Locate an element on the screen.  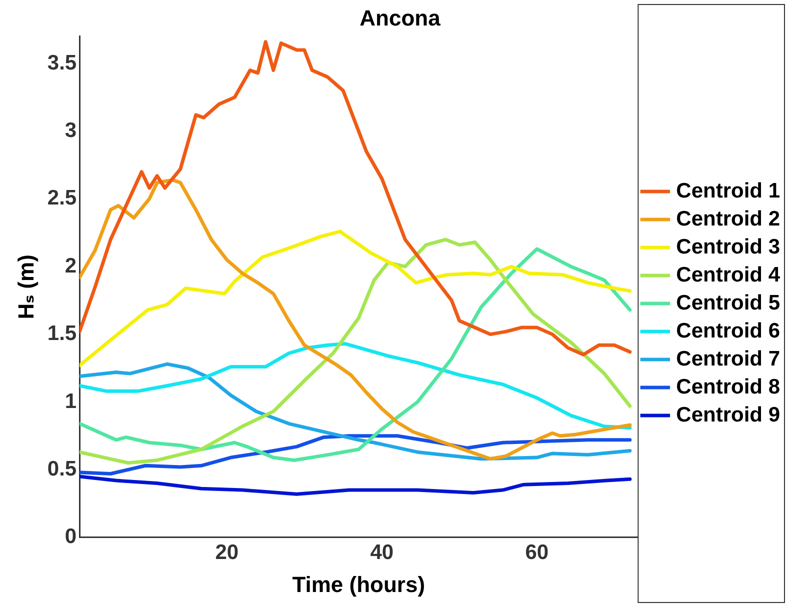
y-tick-label: 0 is located at coordinates (70, 536).